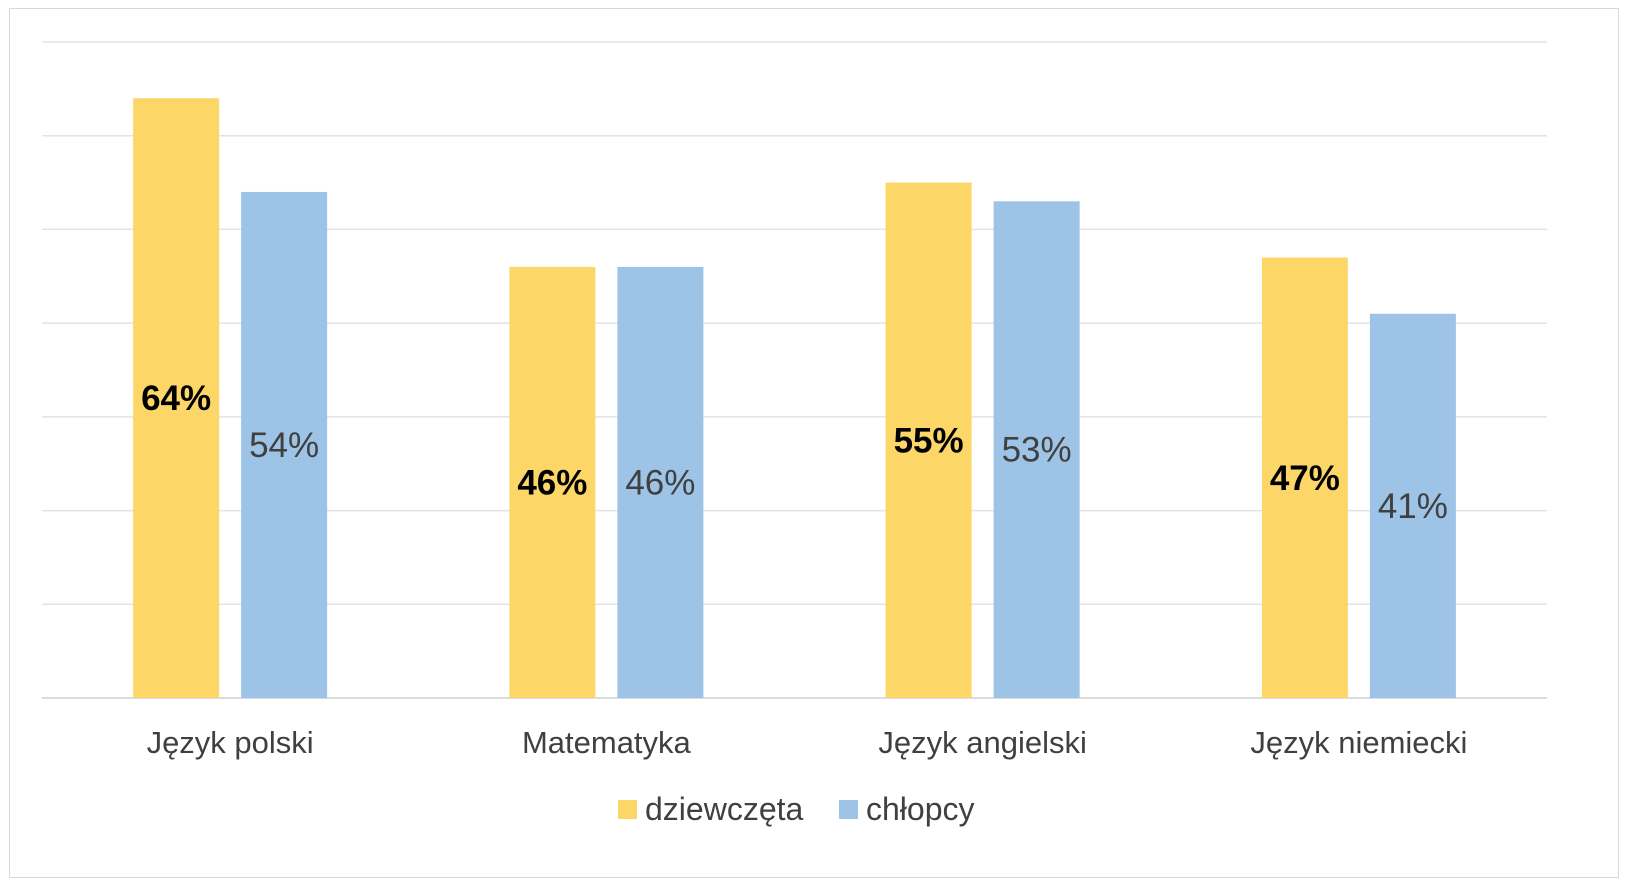 This screenshot has width=1628, height=884. I want to click on bar-dziewczęta-0, so click(176, 398).